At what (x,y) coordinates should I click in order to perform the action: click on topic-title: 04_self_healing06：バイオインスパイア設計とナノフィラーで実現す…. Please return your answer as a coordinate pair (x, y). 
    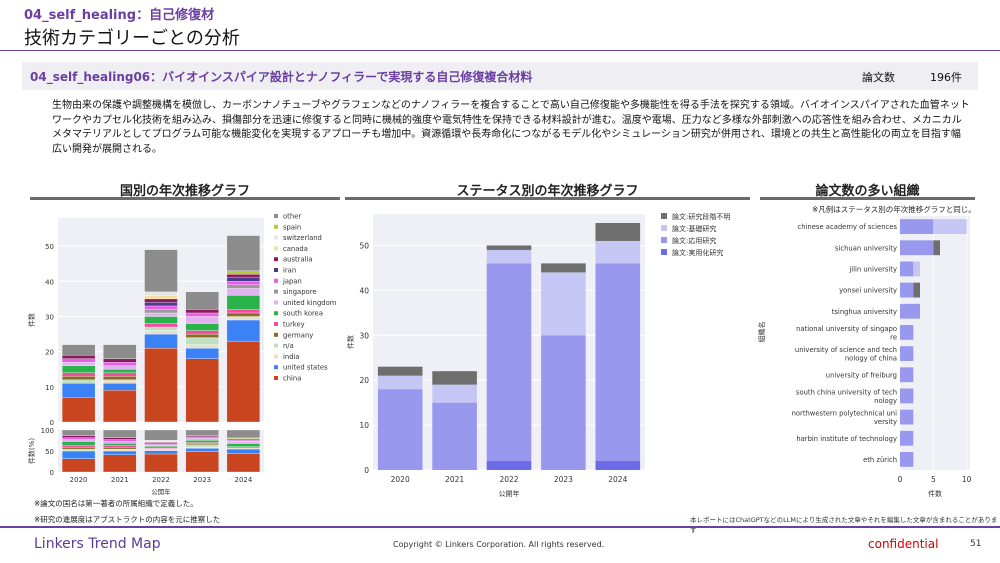
    Looking at the image, I should click on (281, 77).